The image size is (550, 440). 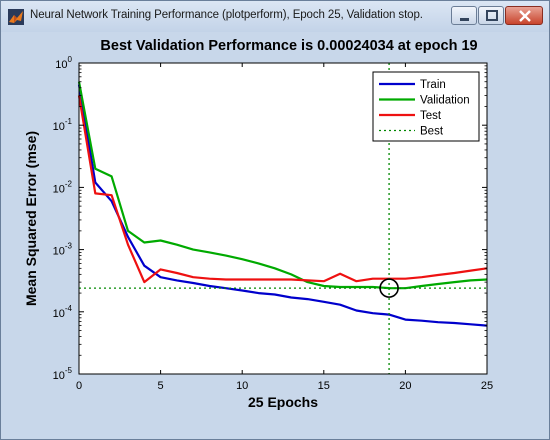 What do you see at coordinates (31, 218) in the screenshot?
I see `y-axis-label: Mean Squared Error (mse)` at bounding box center [31, 218].